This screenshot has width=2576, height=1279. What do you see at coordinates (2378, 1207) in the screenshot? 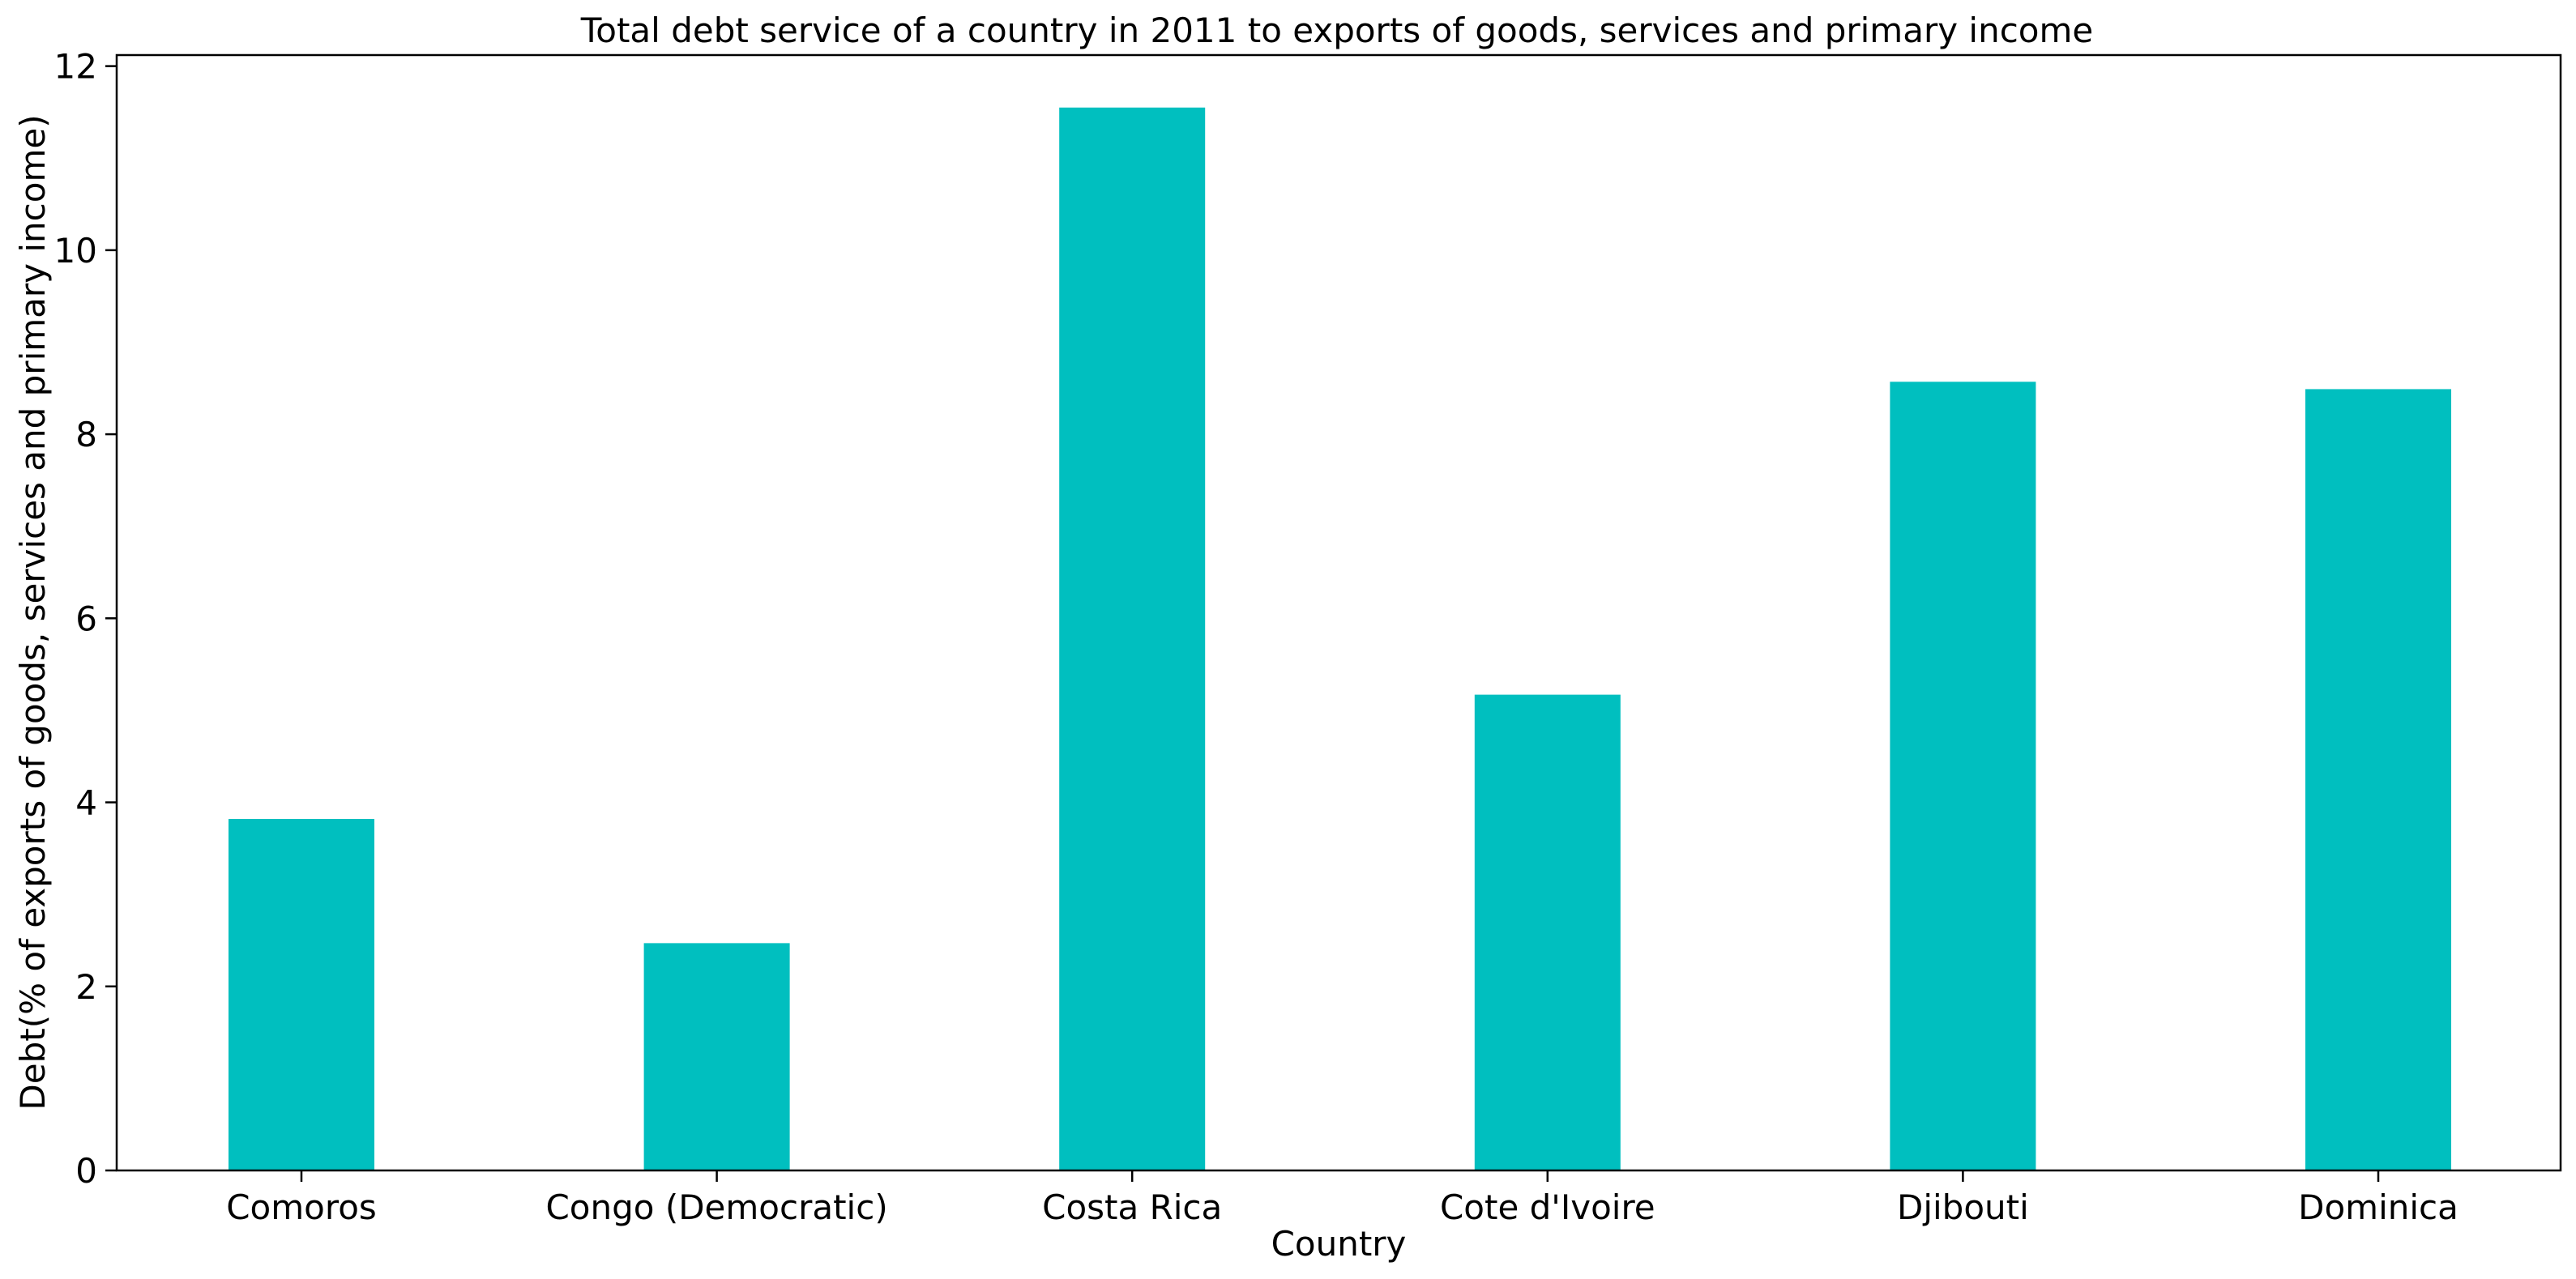
I see `x-tick-label-5: Dominica` at bounding box center [2378, 1207].